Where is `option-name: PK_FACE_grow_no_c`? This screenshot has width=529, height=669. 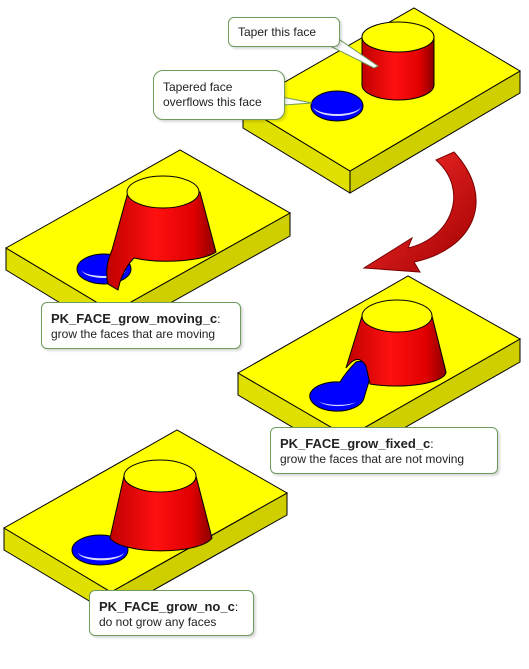 option-name: PK_FACE_grow_no_c is located at coordinates (167, 606).